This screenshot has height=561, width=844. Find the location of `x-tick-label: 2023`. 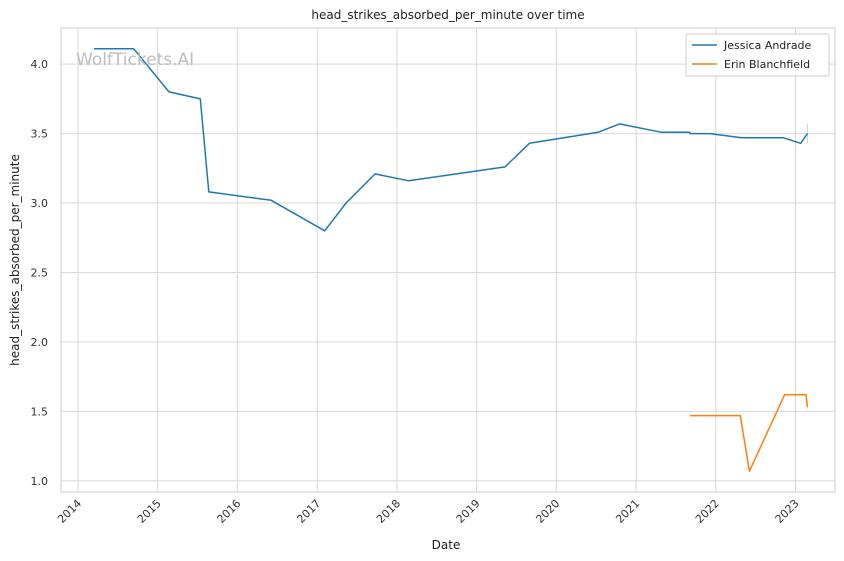

x-tick-label: 2023 is located at coordinates (787, 511).